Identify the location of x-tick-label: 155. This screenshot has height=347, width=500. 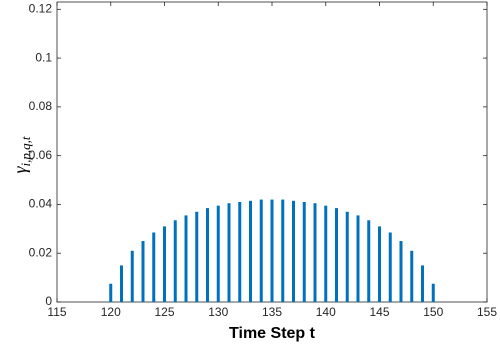
(487, 312).